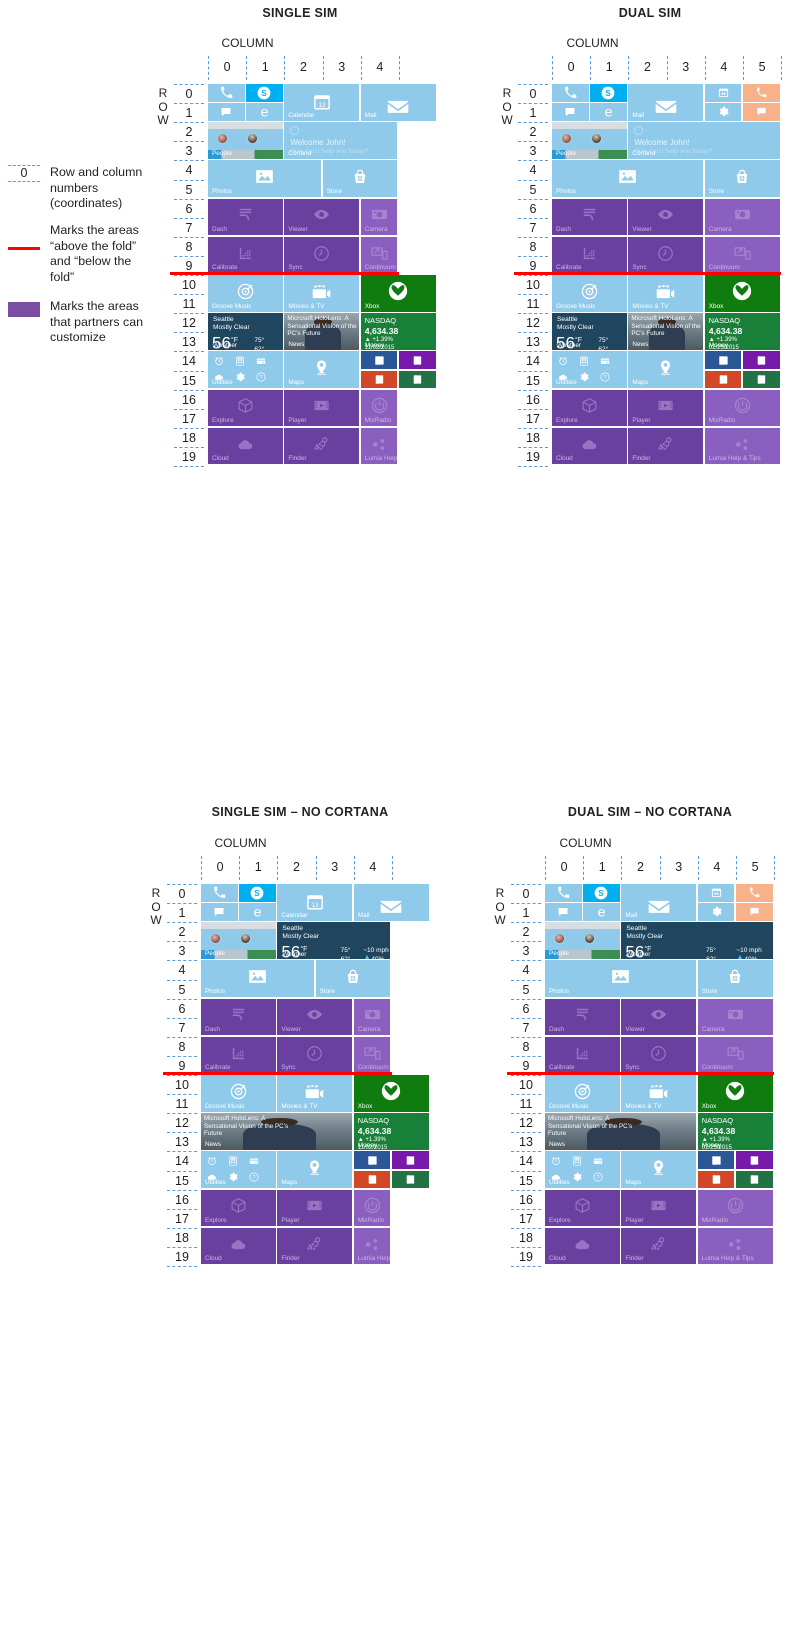 The image size is (796, 1646). I want to click on tile-mail: Mail, so click(659, 902).